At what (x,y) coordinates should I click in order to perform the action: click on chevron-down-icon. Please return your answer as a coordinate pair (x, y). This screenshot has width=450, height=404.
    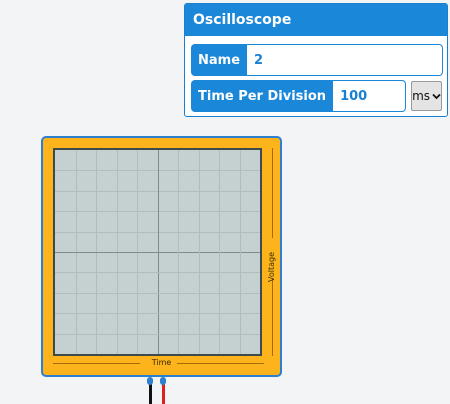
    Looking at the image, I should click on (436, 96).